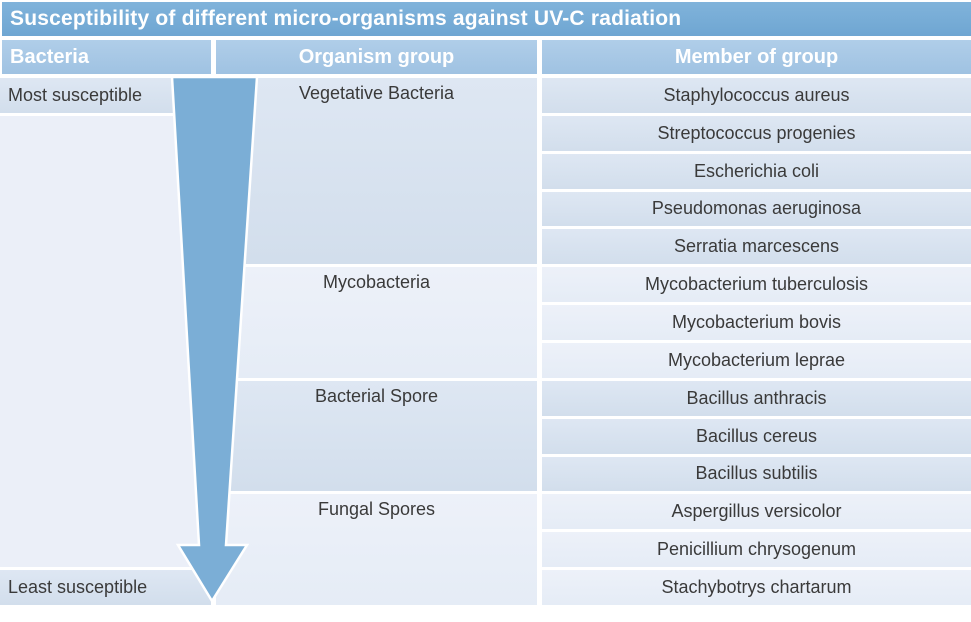  What do you see at coordinates (756, 512) in the screenshot?
I see `member-cell-aspergillus-versicolor: Aspergillus versicolor` at bounding box center [756, 512].